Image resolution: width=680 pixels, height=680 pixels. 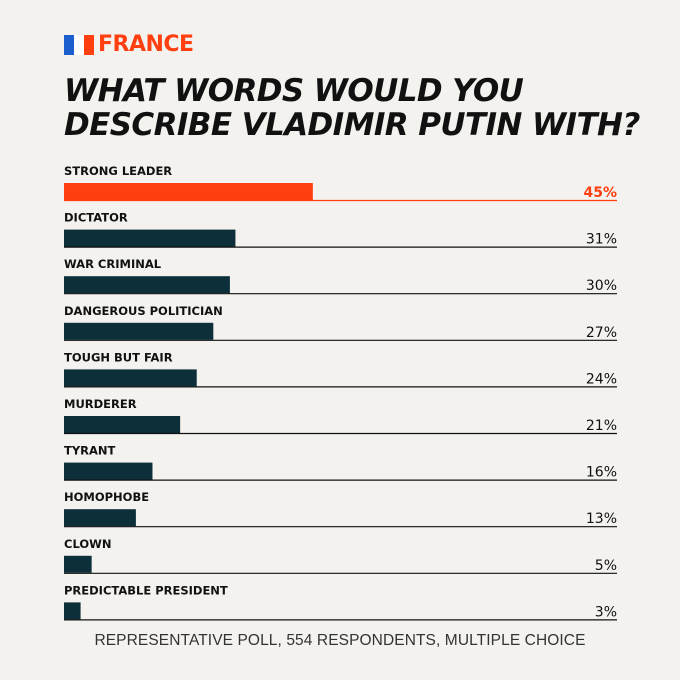 What do you see at coordinates (100, 404) in the screenshot?
I see `category-label-murderer: MURDERER` at bounding box center [100, 404].